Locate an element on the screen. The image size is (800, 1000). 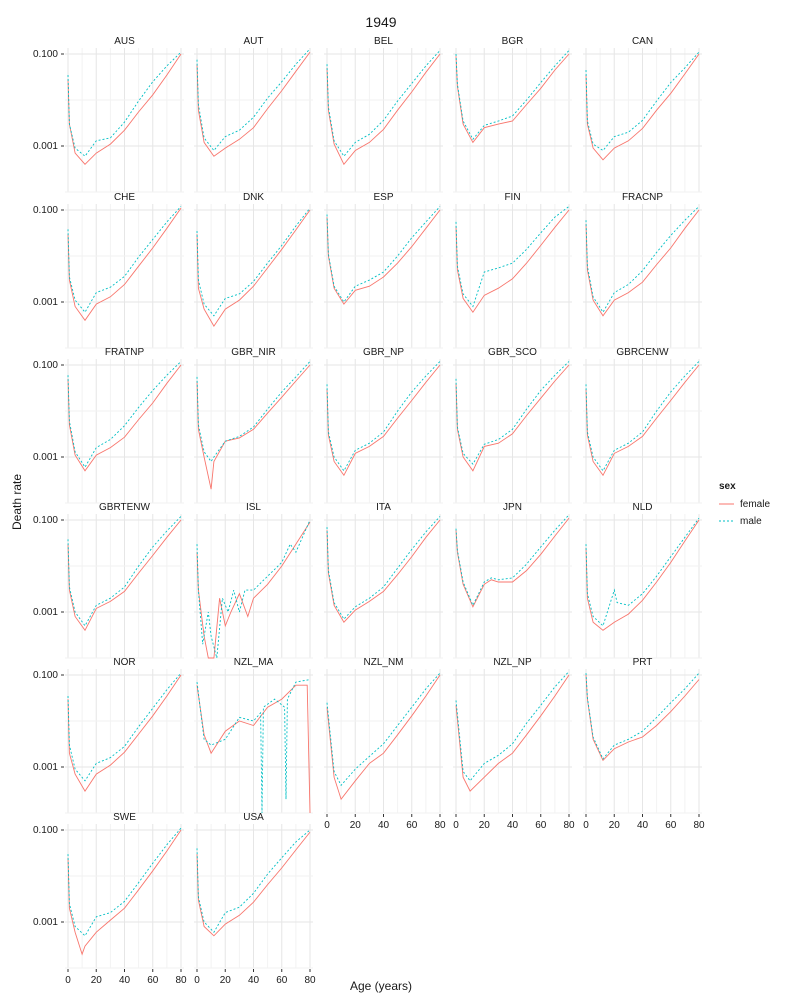
legend-title: sex is located at coordinates (727, 486).